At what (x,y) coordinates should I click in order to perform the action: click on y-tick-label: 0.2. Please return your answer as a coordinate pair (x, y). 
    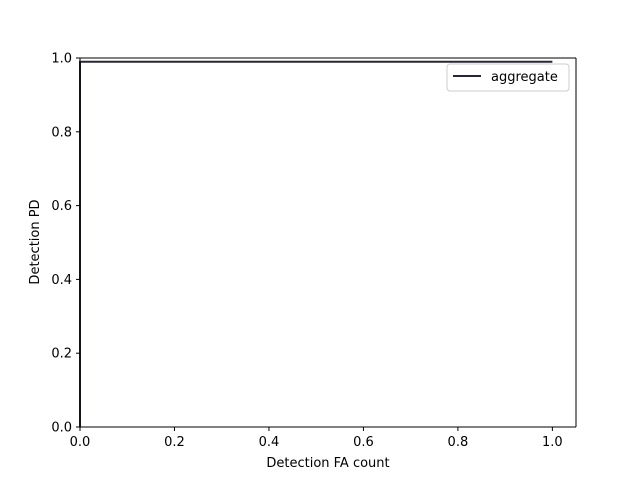
    Looking at the image, I should click on (61, 354).